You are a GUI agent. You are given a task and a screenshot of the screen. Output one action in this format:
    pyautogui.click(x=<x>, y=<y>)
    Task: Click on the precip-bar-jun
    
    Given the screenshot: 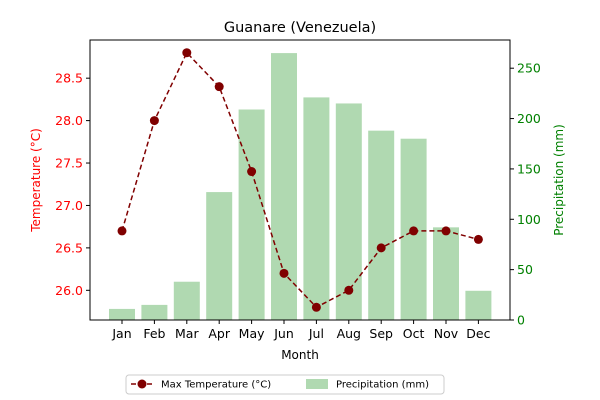 What is the action you would take?
    pyautogui.click(x=284, y=186)
    